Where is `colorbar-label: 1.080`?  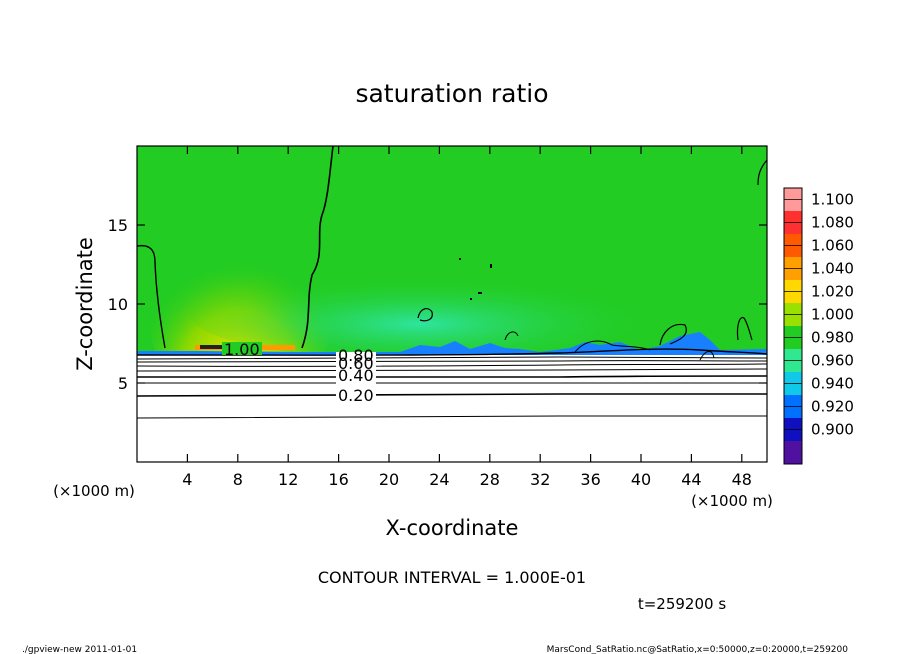 colorbar-label: 1.080 is located at coordinates (832, 223).